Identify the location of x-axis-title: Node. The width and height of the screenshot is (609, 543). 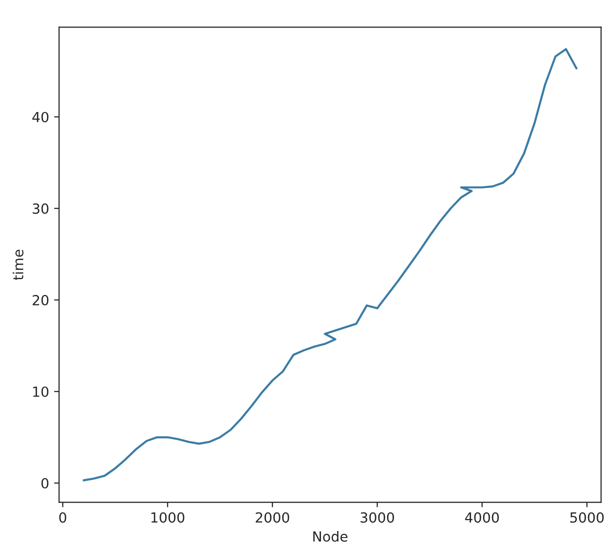
(330, 536).